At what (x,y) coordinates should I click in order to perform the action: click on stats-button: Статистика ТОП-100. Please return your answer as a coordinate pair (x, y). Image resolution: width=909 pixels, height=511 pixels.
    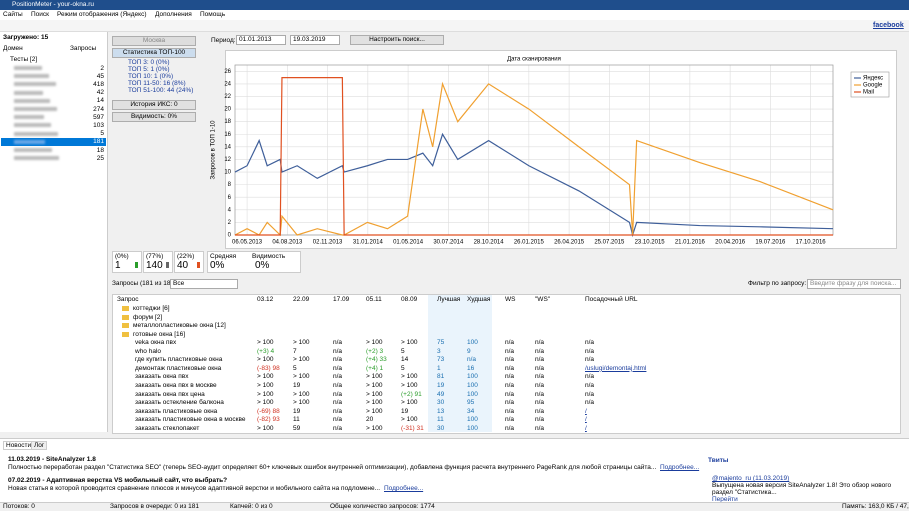
    Looking at the image, I should click on (154, 53).